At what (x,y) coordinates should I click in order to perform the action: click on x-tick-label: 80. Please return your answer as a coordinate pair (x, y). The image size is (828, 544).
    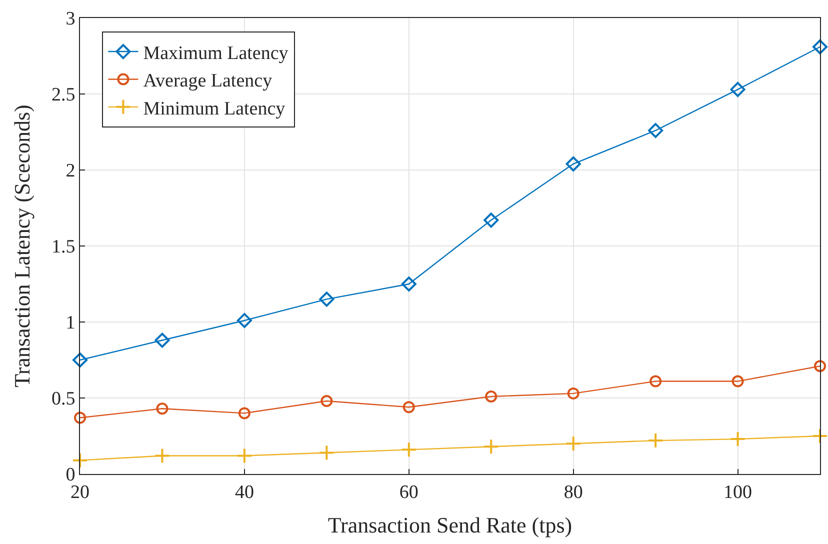
    Looking at the image, I should click on (573, 492).